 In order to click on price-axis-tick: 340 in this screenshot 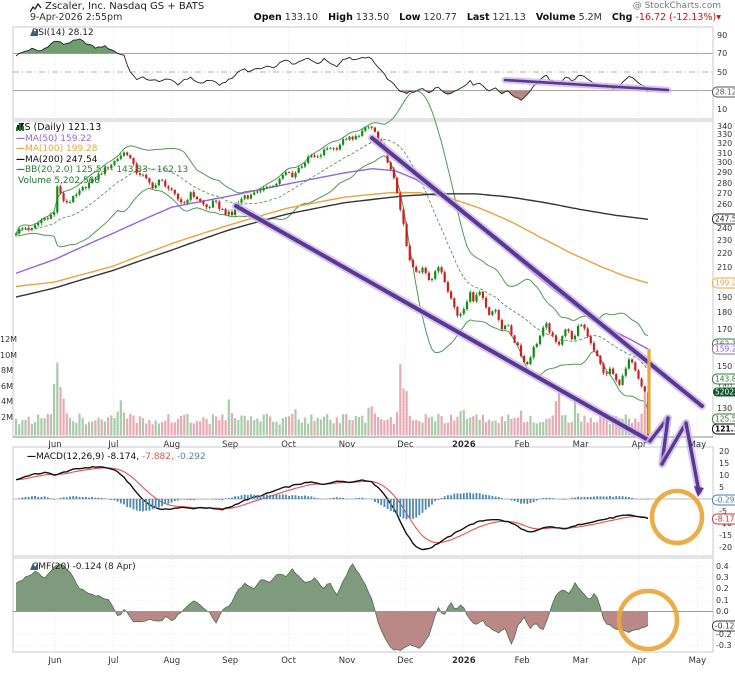, I will do `click(725, 126)`.